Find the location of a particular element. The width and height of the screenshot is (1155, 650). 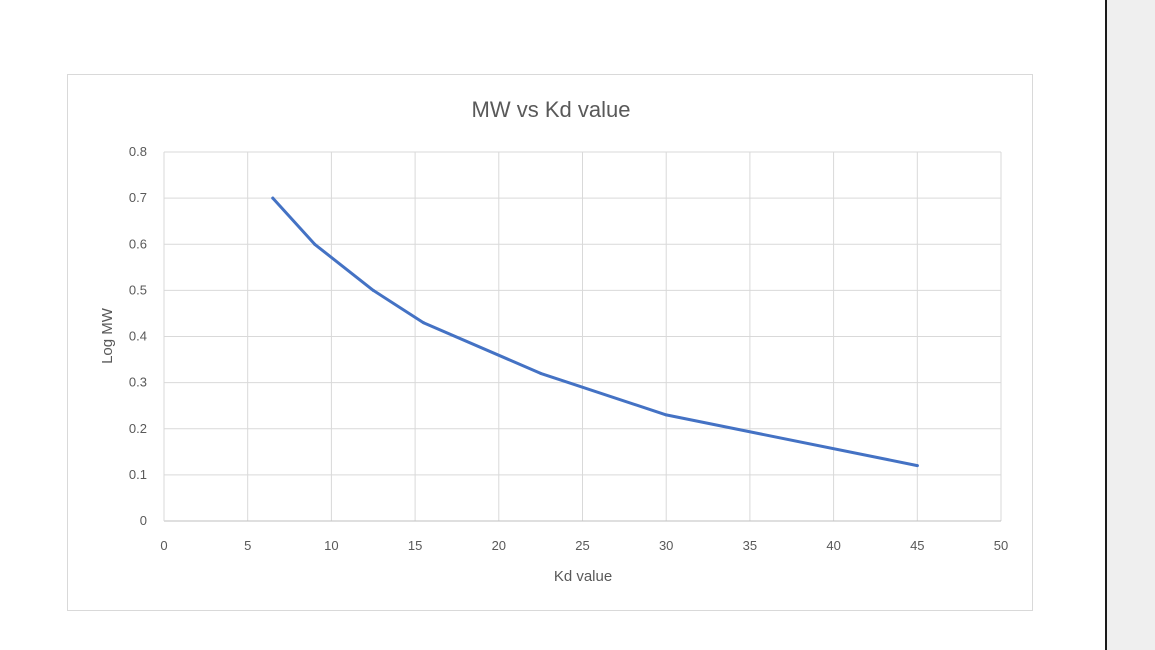

x-tick-label: 15 is located at coordinates (415, 545).